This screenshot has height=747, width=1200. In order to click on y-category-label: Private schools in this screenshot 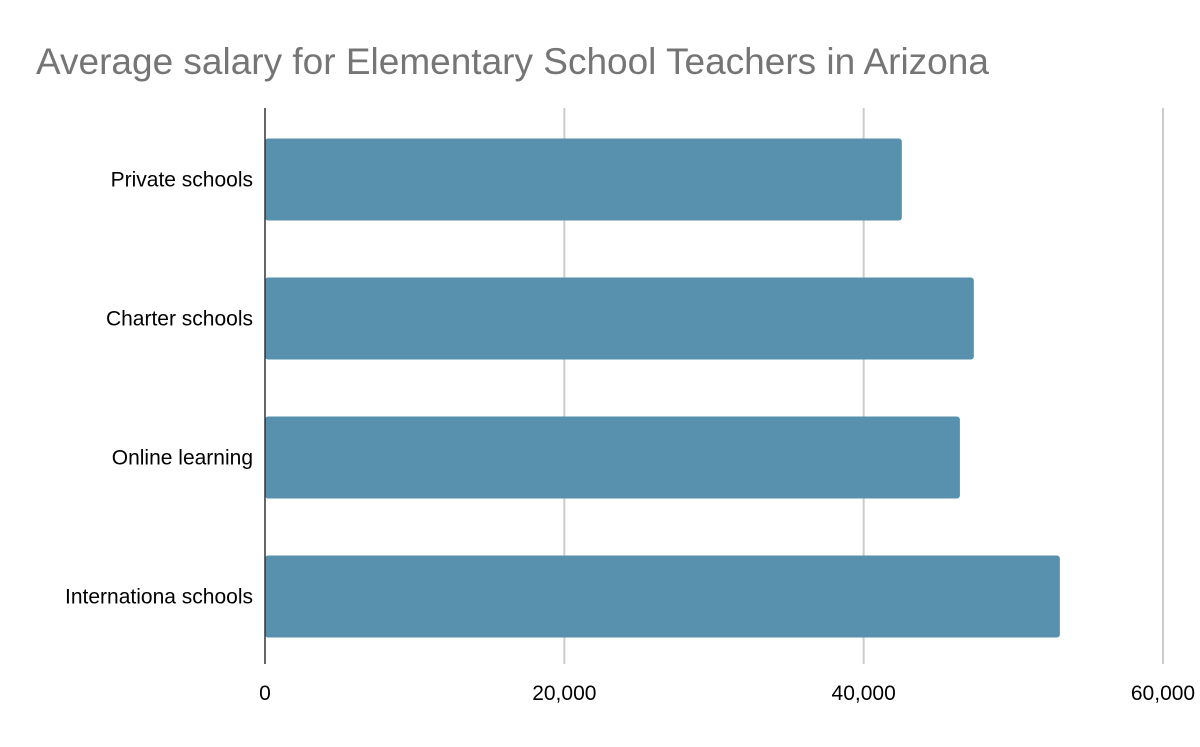, I will do `click(182, 180)`.